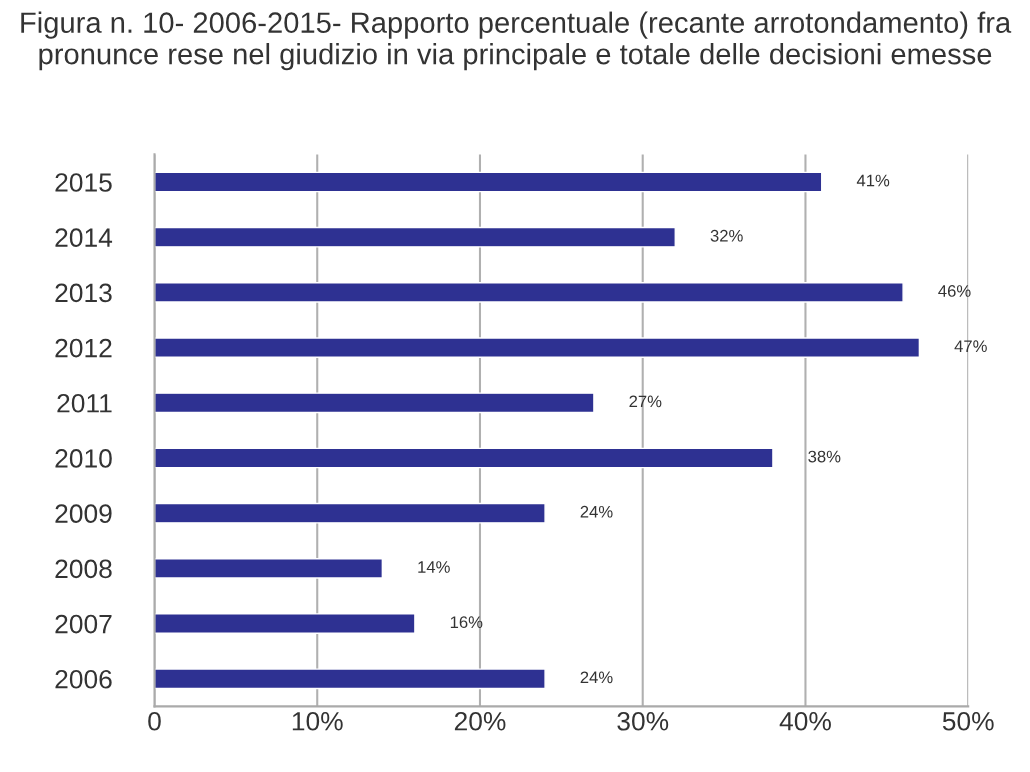 This screenshot has width=1030, height=772. What do you see at coordinates (954, 291) in the screenshot?
I see `data-label: 46%` at bounding box center [954, 291].